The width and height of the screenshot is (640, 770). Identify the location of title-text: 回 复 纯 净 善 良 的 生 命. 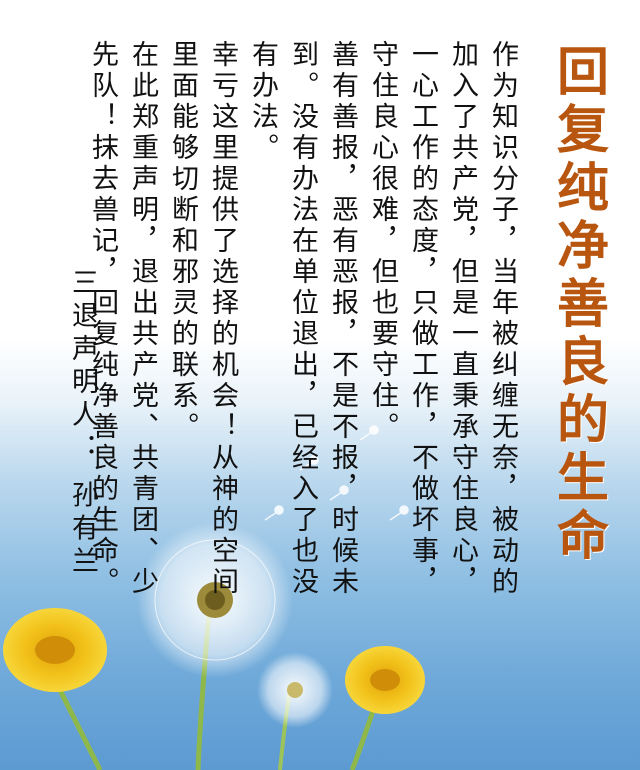
(582, 305).